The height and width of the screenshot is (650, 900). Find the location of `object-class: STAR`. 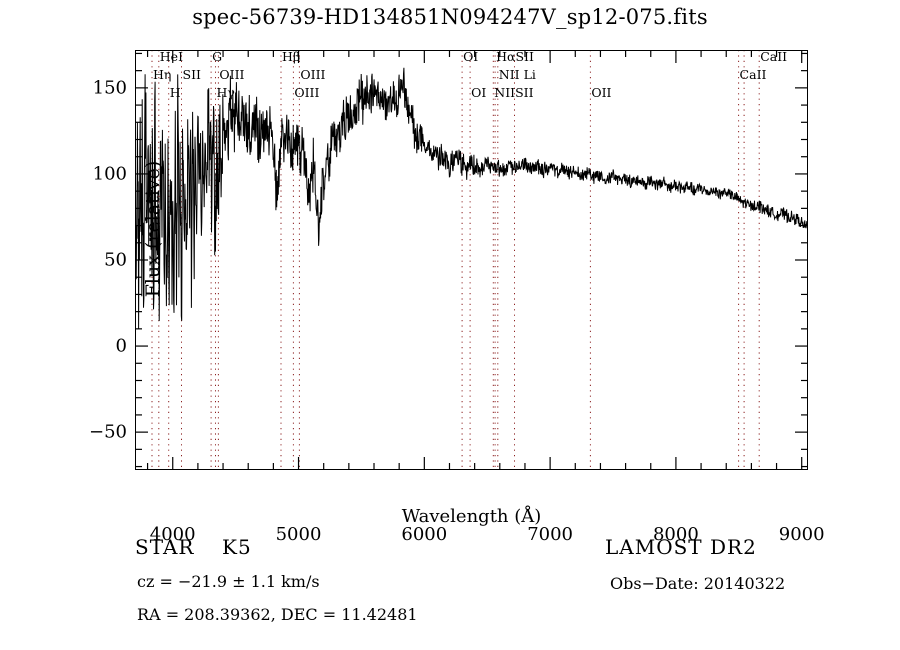

object-class: STAR is located at coordinates (165, 547).